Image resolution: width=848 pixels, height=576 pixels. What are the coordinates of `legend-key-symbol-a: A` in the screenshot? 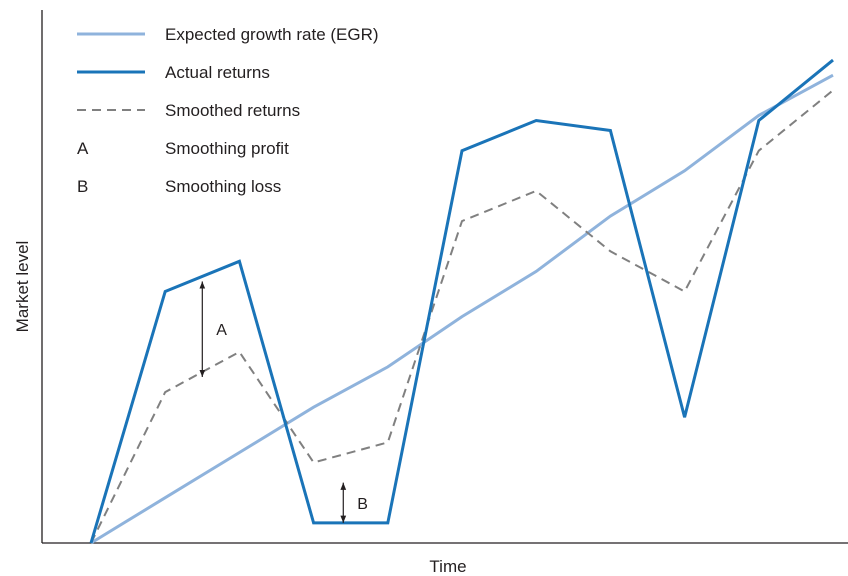 It's located at (83, 148).